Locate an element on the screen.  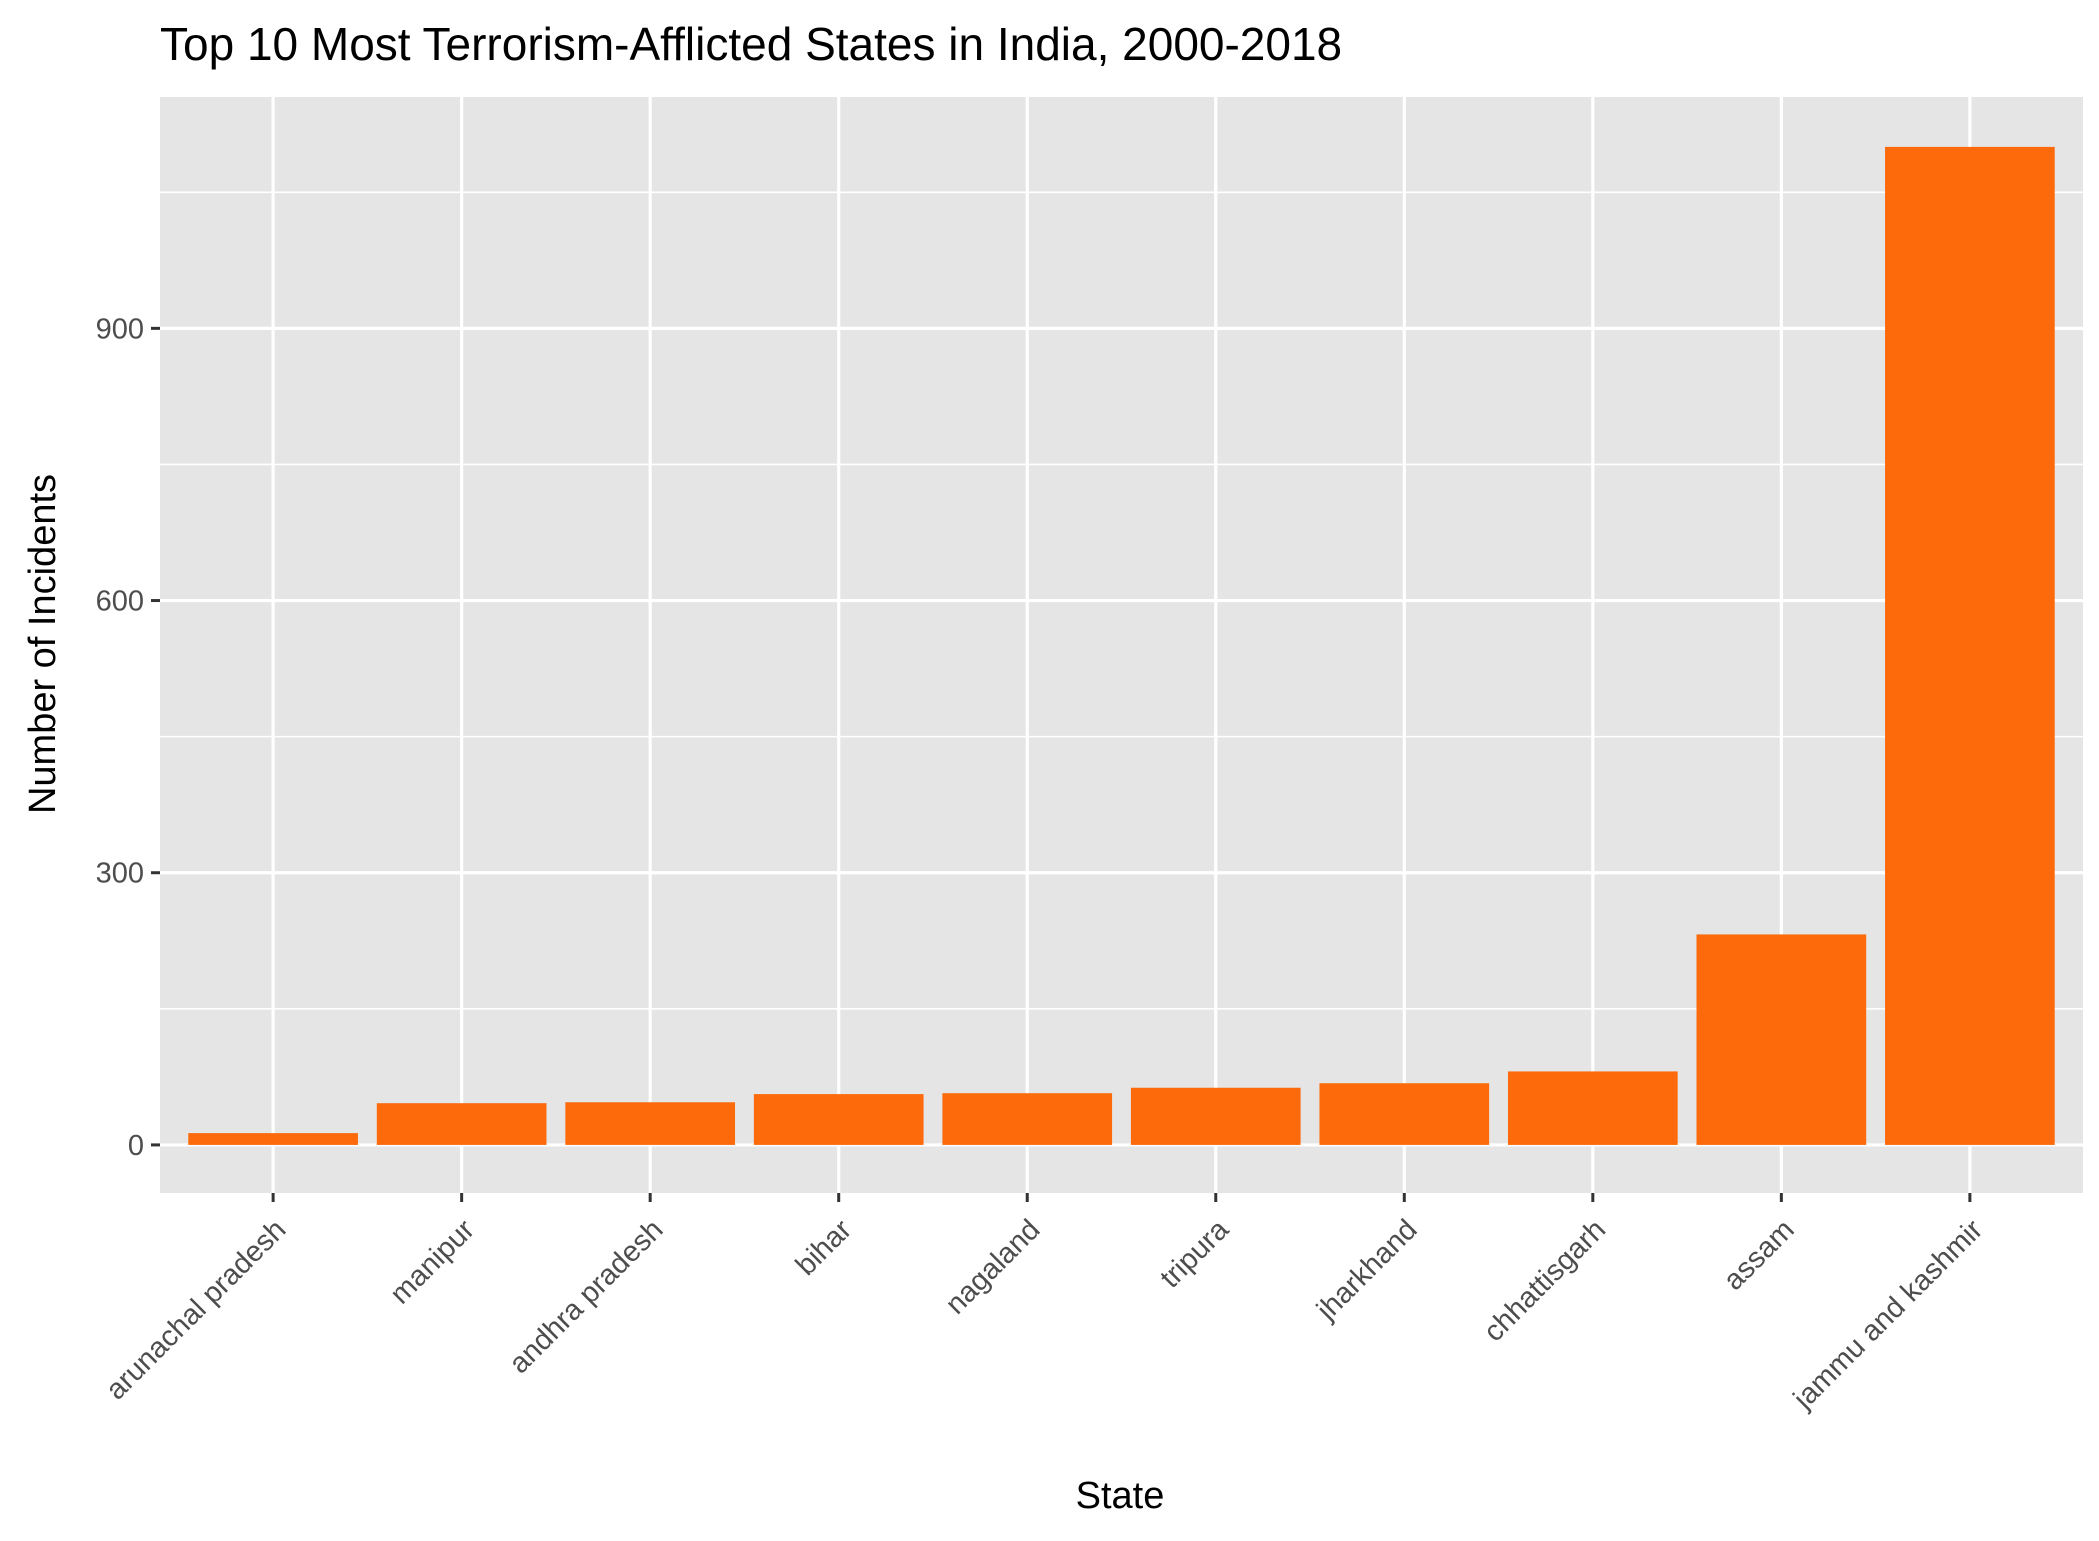
bar-manipur is located at coordinates (461, 1124).